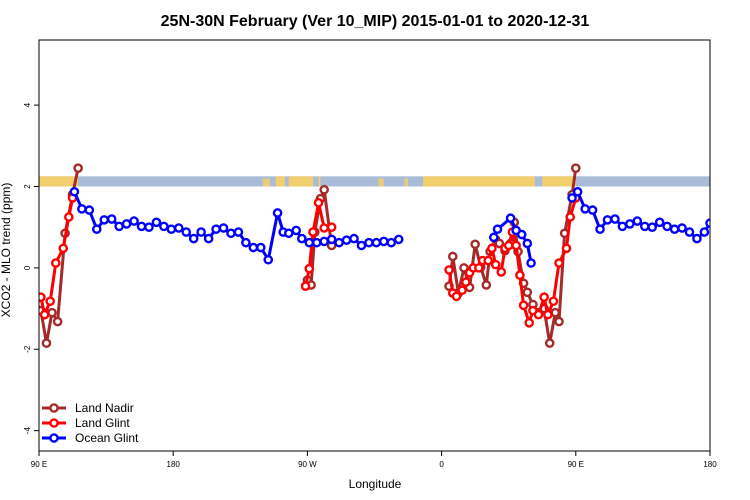 This screenshot has width=750, height=500. I want to click on legend-label: Land Nadir, so click(104, 408).